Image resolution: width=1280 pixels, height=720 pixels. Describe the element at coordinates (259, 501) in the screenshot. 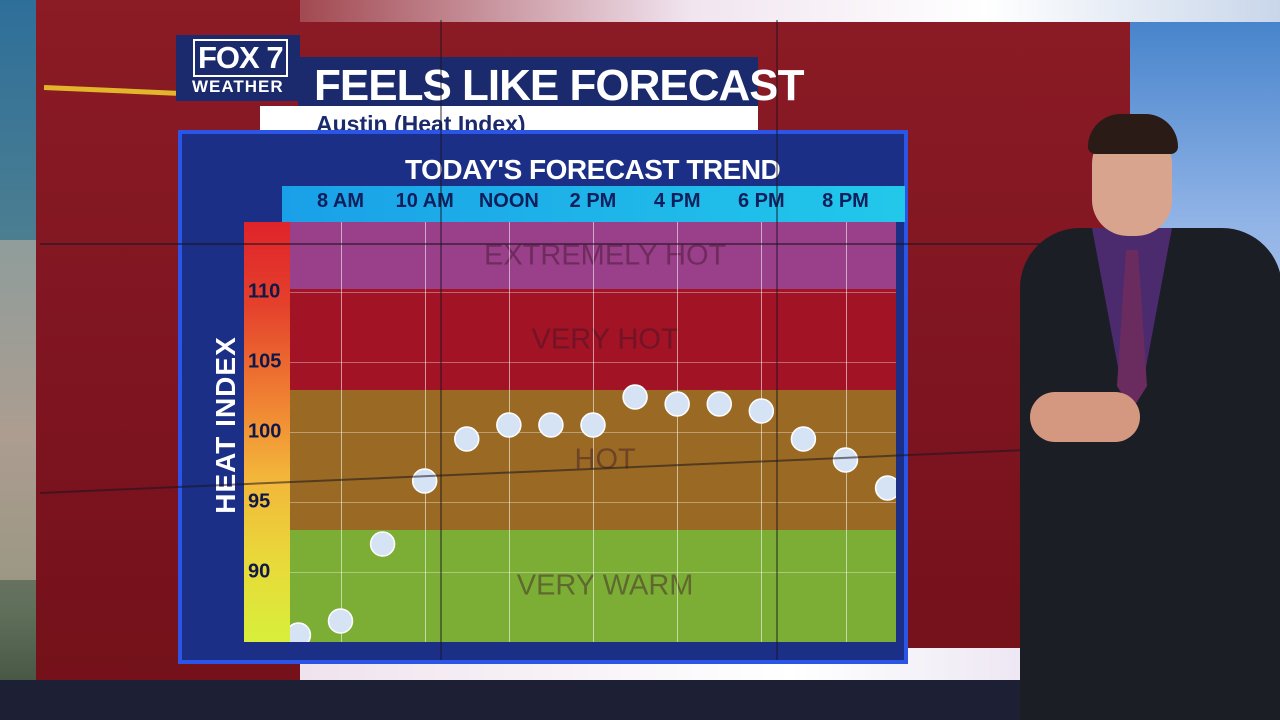

I see `y-tick-label: 95` at that location.